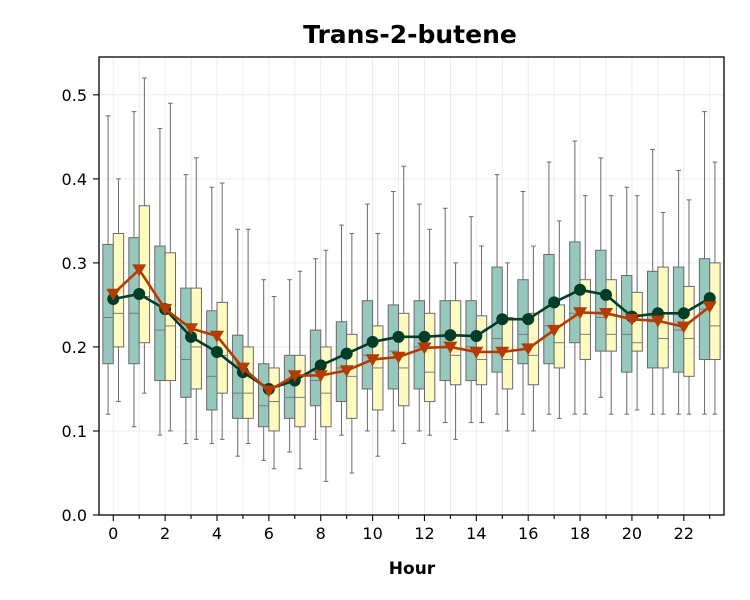 This screenshot has width=750, height=600. What do you see at coordinates (632, 533) in the screenshot?
I see `x-tick-label: 20` at bounding box center [632, 533].